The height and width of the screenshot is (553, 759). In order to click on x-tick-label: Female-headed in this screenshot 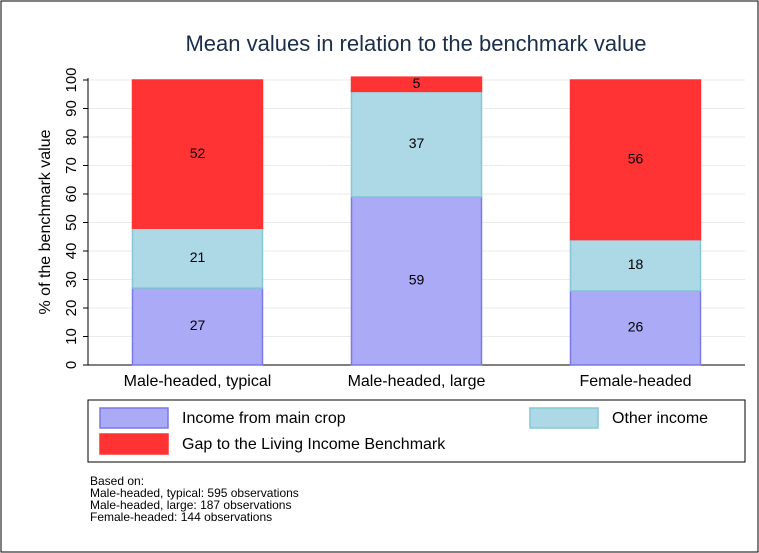, I will do `click(635, 381)`.